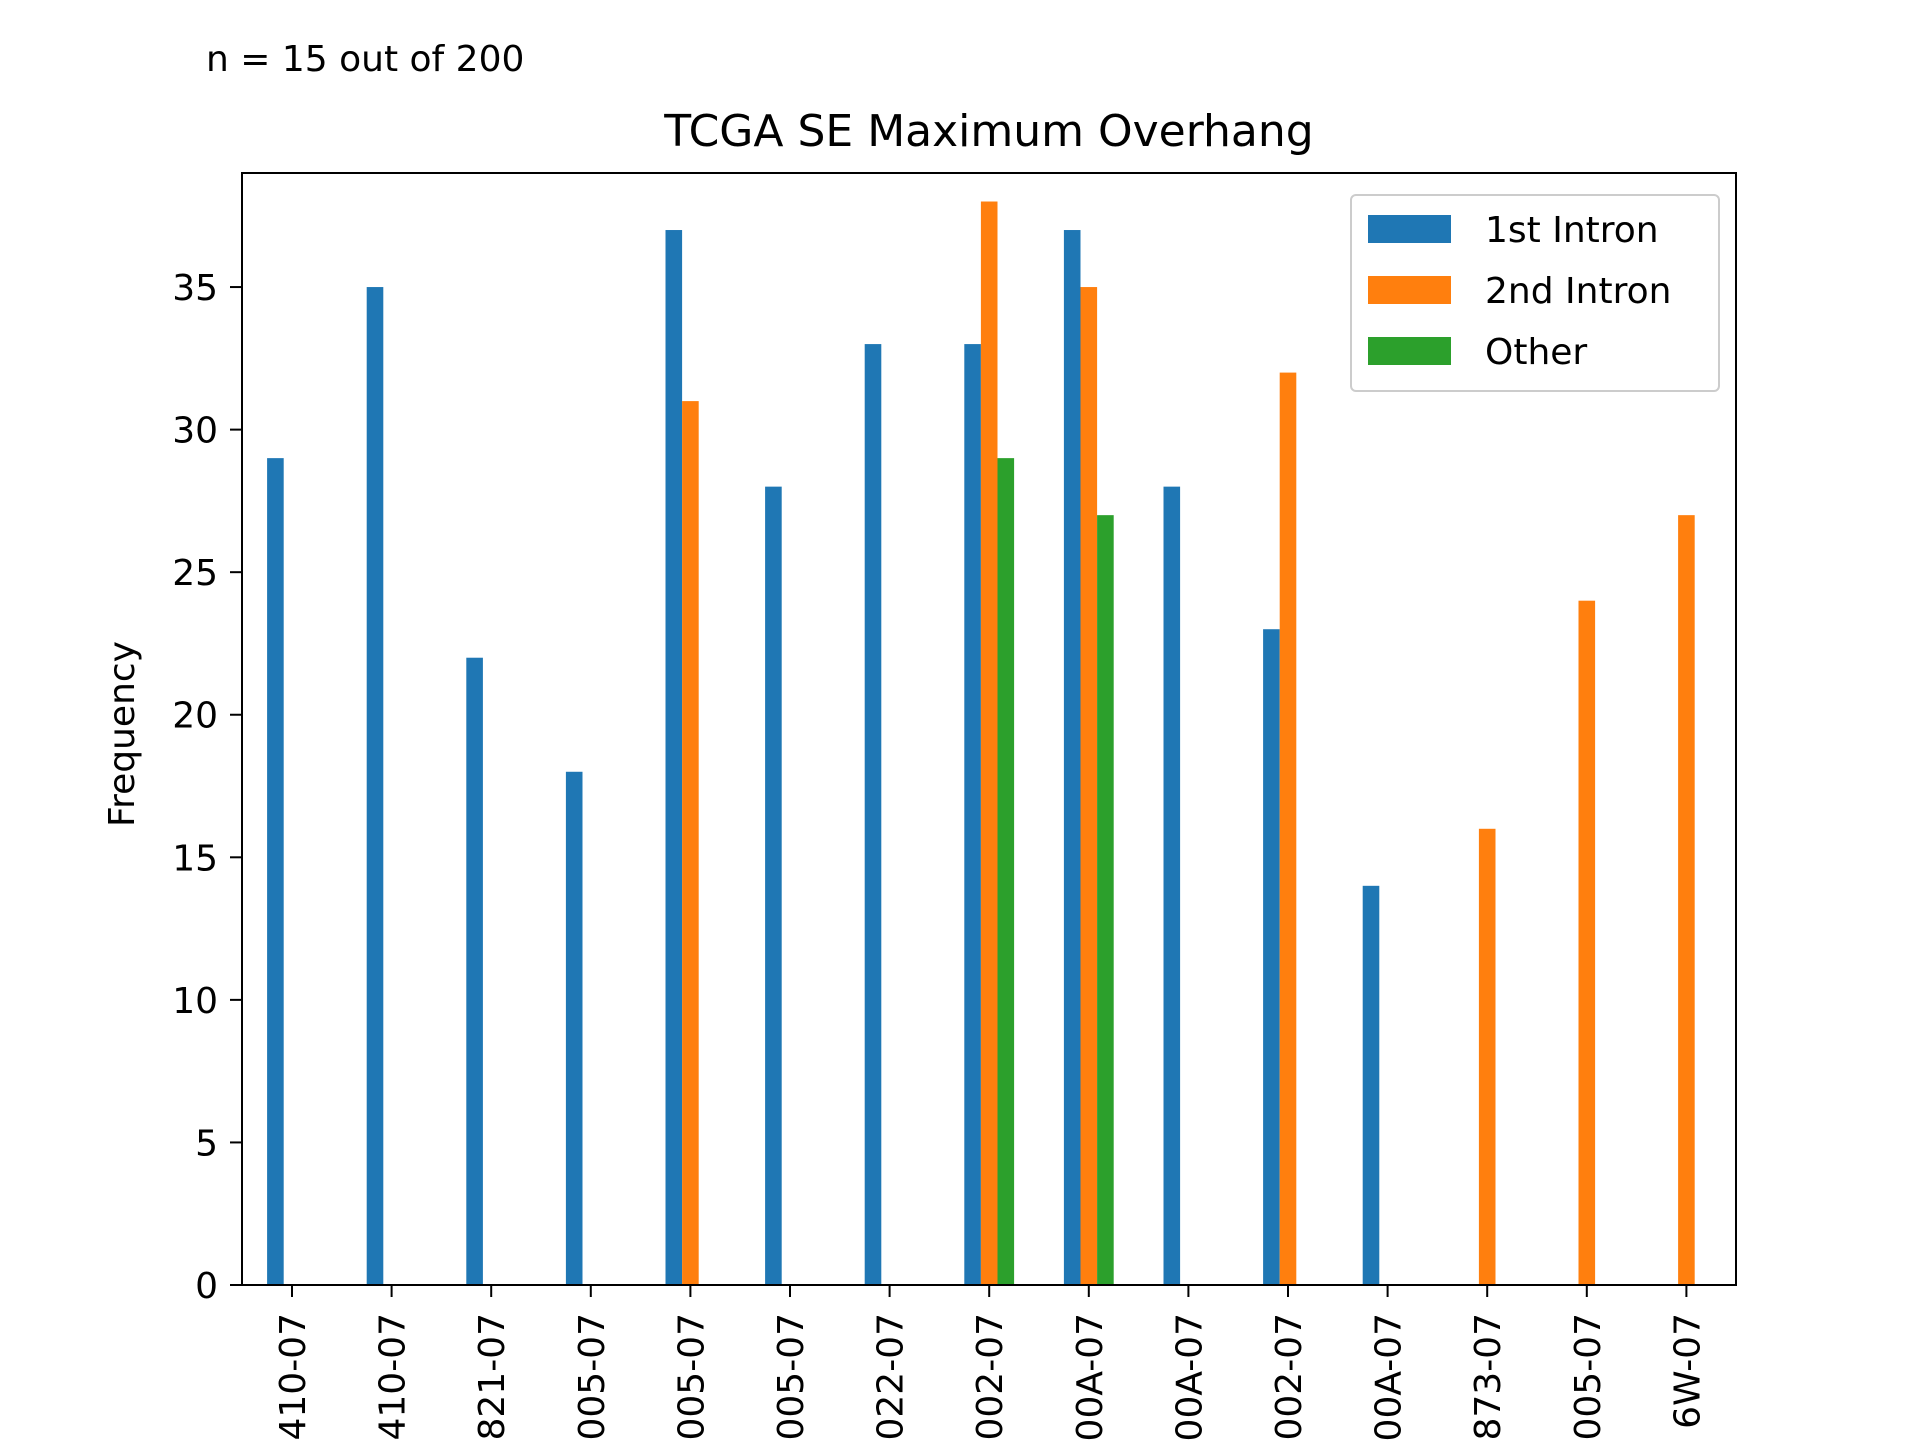 The height and width of the screenshot is (1444, 1920). What do you see at coordinates (1409, 290) in the screenshot?
I see `legend-swatch-2nd-intron` at bounding box center [1409, 290].